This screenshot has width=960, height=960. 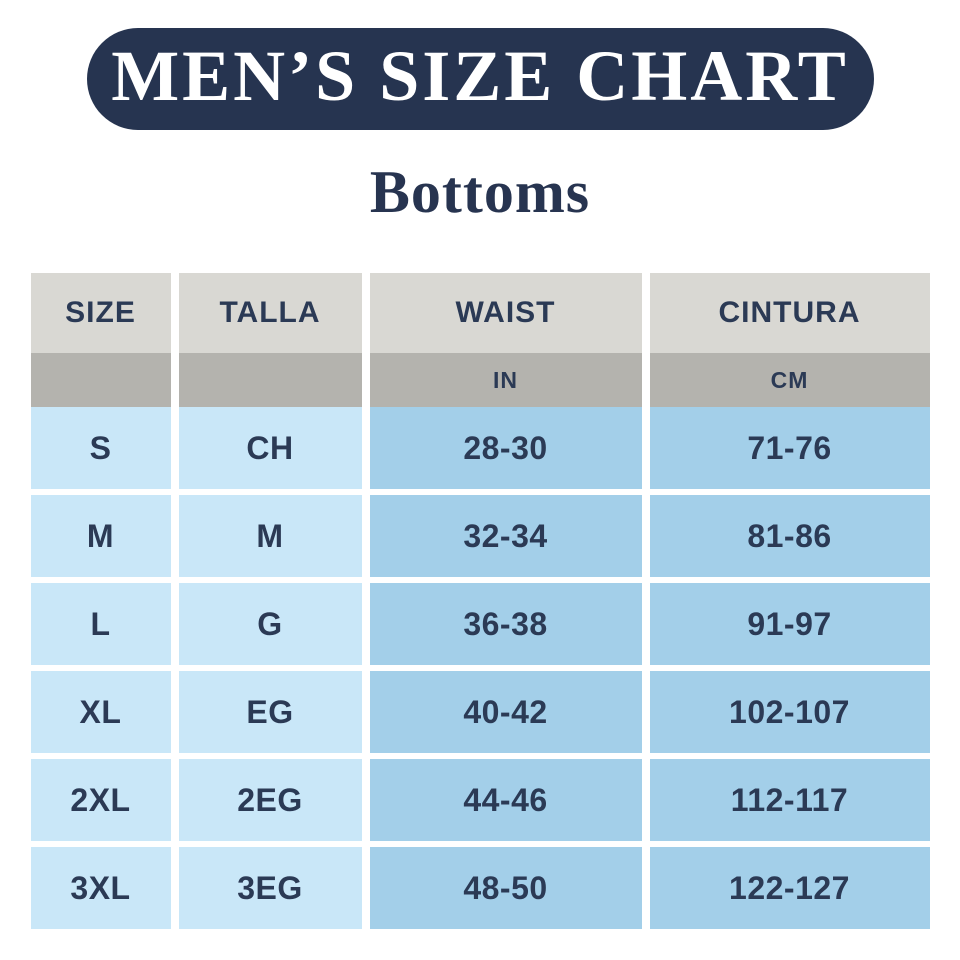 I want to click on column-header-size: SIZE, so click(x=100, y=313).